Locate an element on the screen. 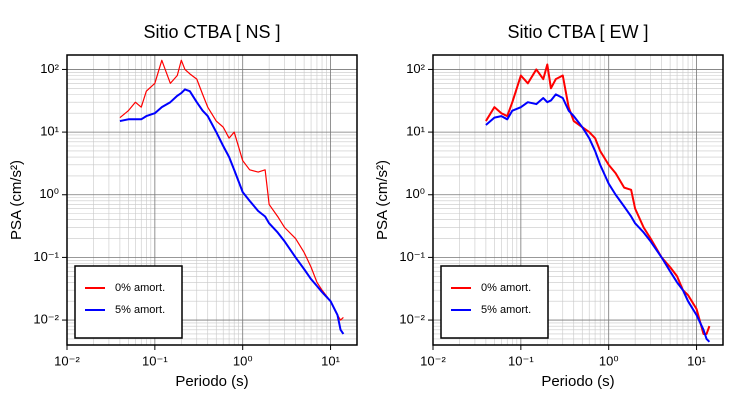 This screenshot has width=730, height=400. chart-title: Sitio CTBA [ EW ] is located at coordinates (577, 32).